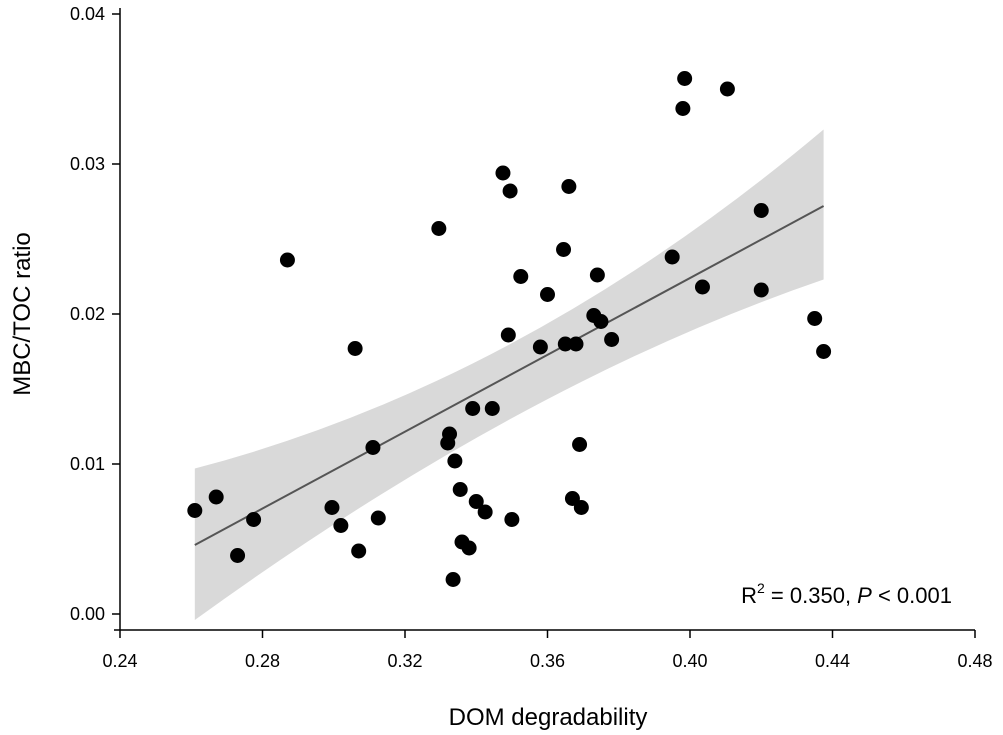  What do you see at coordinates (22, 314) in the screenshot?
I see `y-axis-title: MBC/TOC ratio` at bounding box center [22, 314].